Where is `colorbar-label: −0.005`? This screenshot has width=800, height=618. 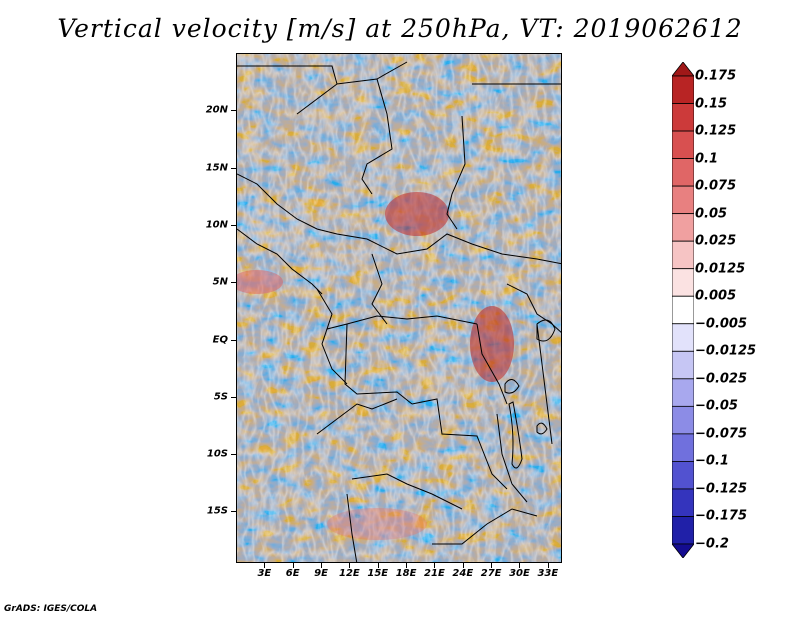
colorbar-label: −0.005 is located at coordinates (721, 324).